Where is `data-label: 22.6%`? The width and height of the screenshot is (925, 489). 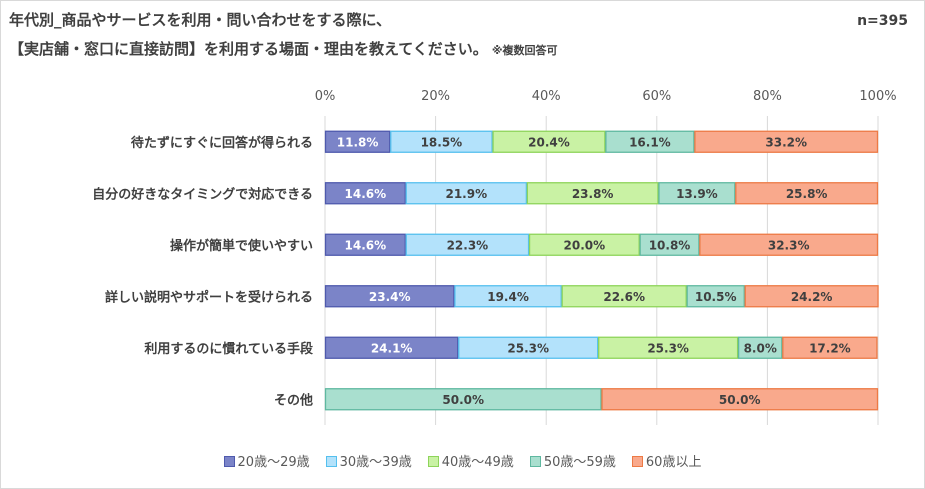
data-label: 22.6% is located at coordinates (624, 297).